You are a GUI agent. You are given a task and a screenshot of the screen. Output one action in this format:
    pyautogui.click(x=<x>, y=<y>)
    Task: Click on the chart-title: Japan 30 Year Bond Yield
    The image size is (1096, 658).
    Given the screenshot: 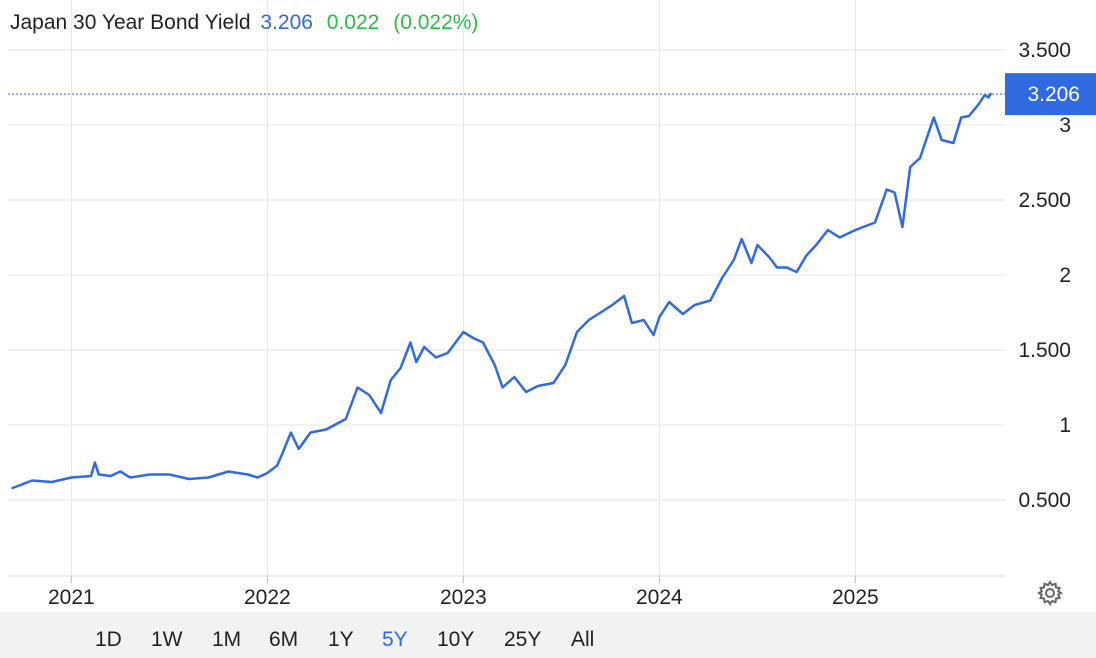 What is the action you would take?
    pyautogui.click(x=130, y=22)
    